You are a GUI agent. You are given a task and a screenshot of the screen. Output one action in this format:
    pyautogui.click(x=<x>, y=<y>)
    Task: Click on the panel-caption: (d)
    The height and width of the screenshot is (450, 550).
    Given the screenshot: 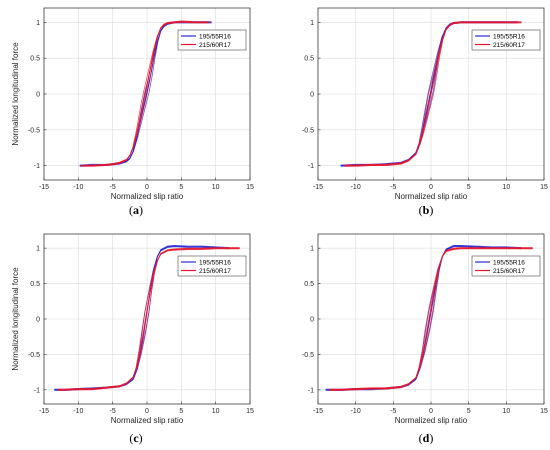 What is the action you would take?
    pyautogui.click(x=426, y=438)
    